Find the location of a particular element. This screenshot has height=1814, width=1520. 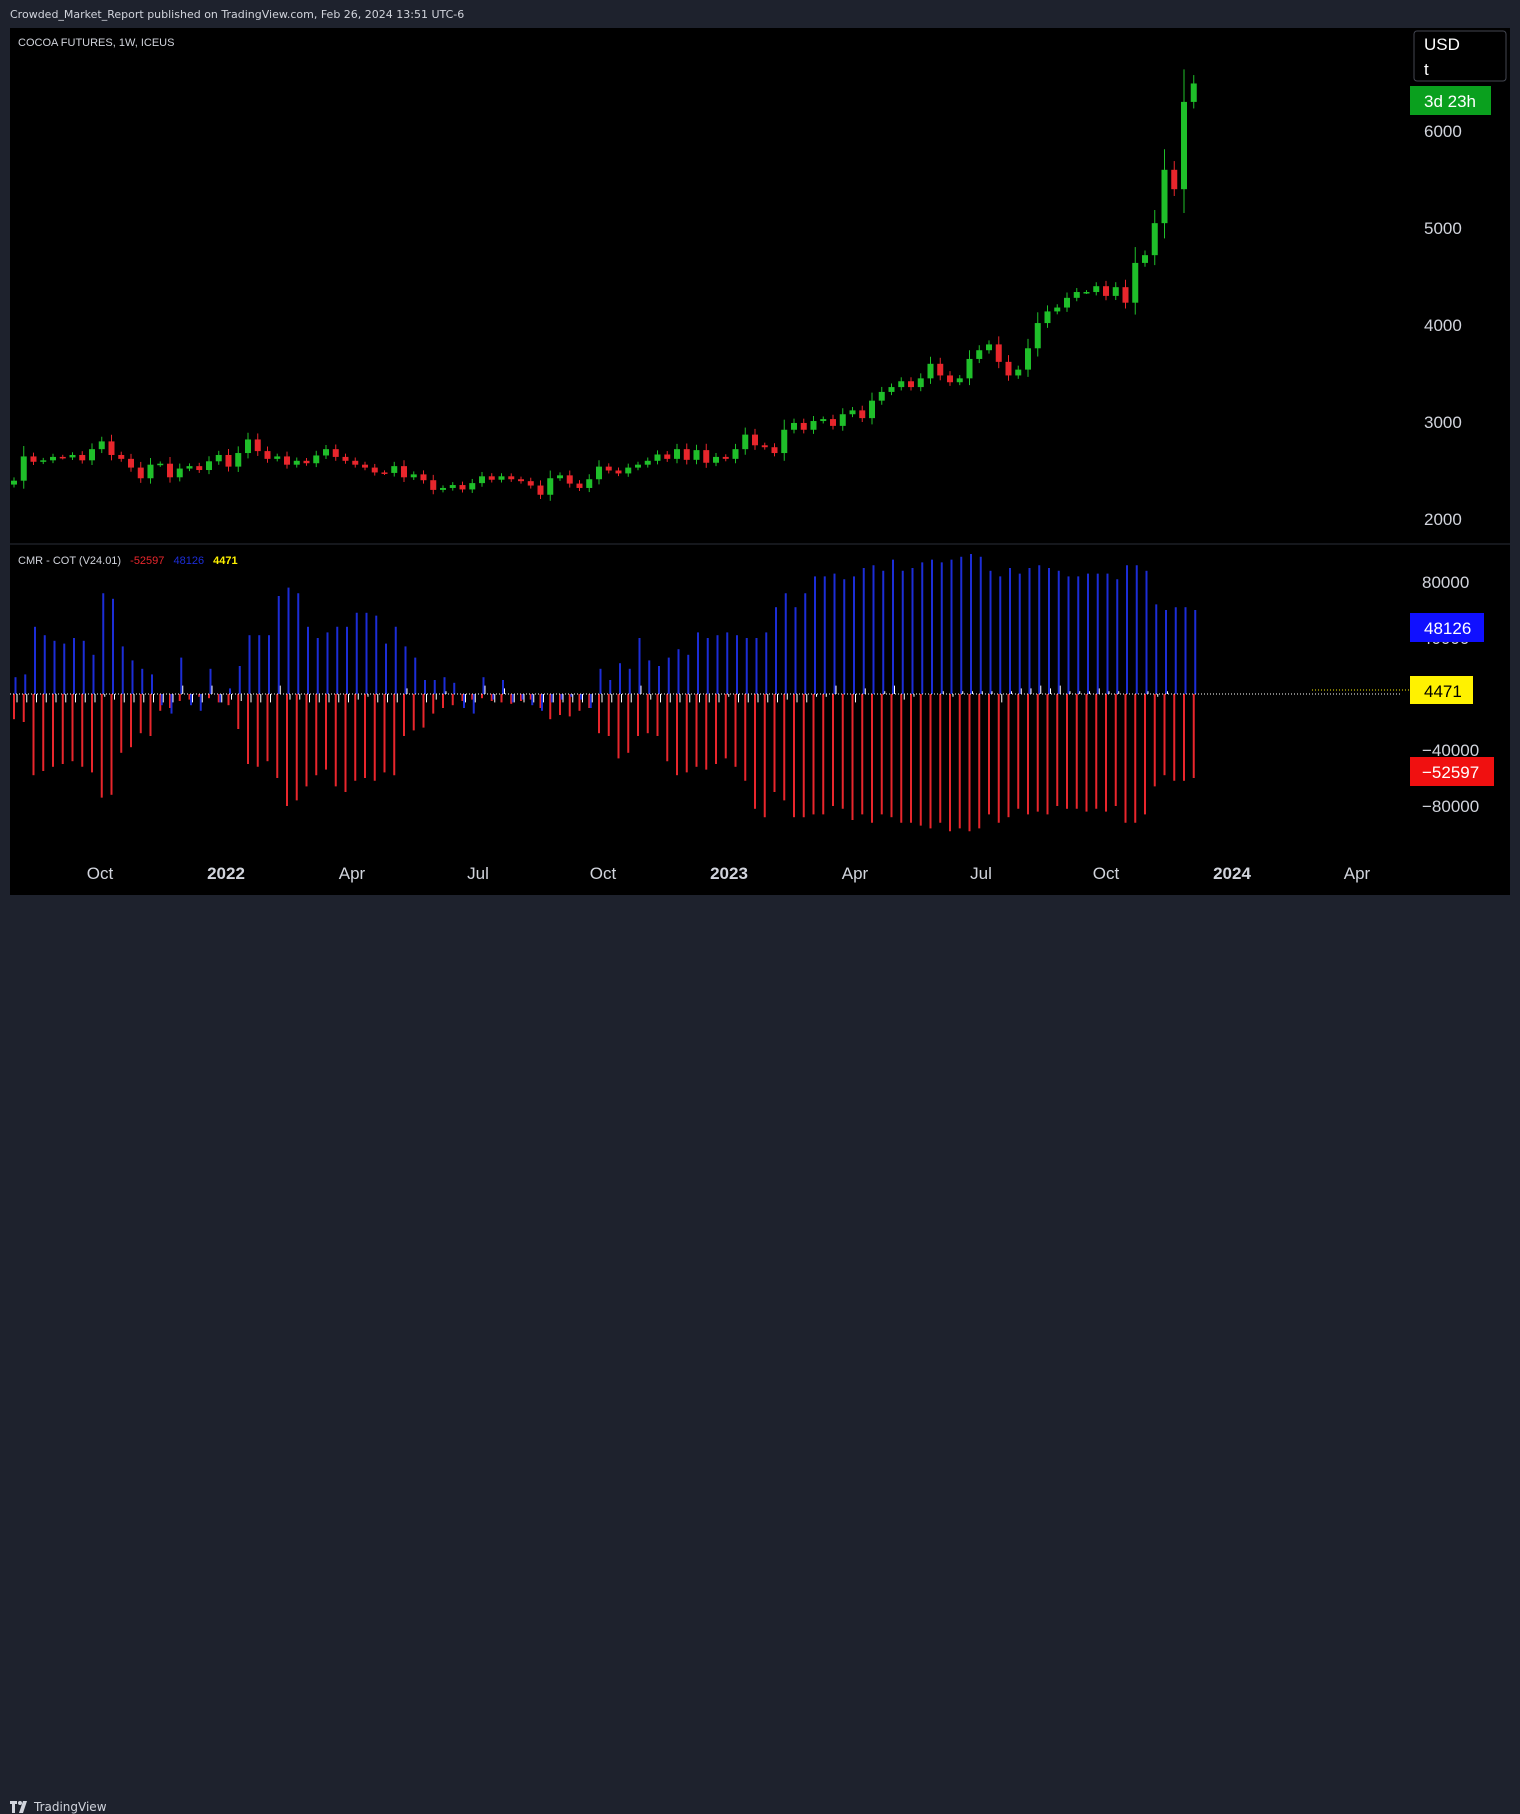

countdown-badge is located at coordinates (1450, 100).